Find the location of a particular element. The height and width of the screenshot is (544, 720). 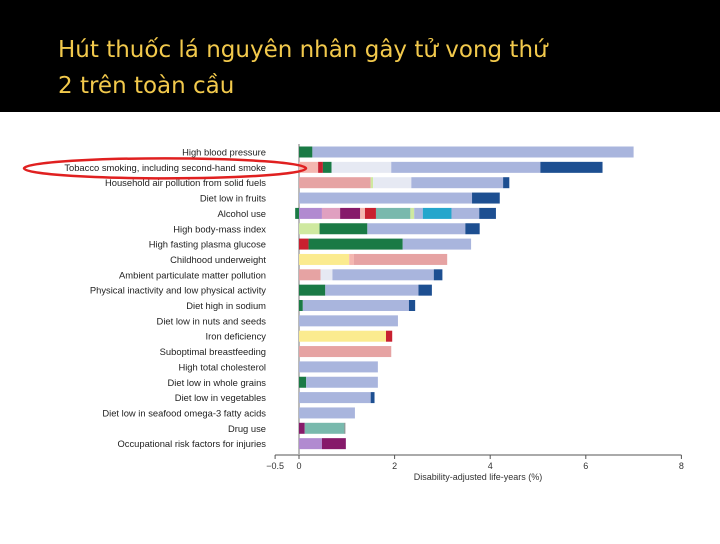

category-label: High total cholesterol is located at coordinates (222, 366).